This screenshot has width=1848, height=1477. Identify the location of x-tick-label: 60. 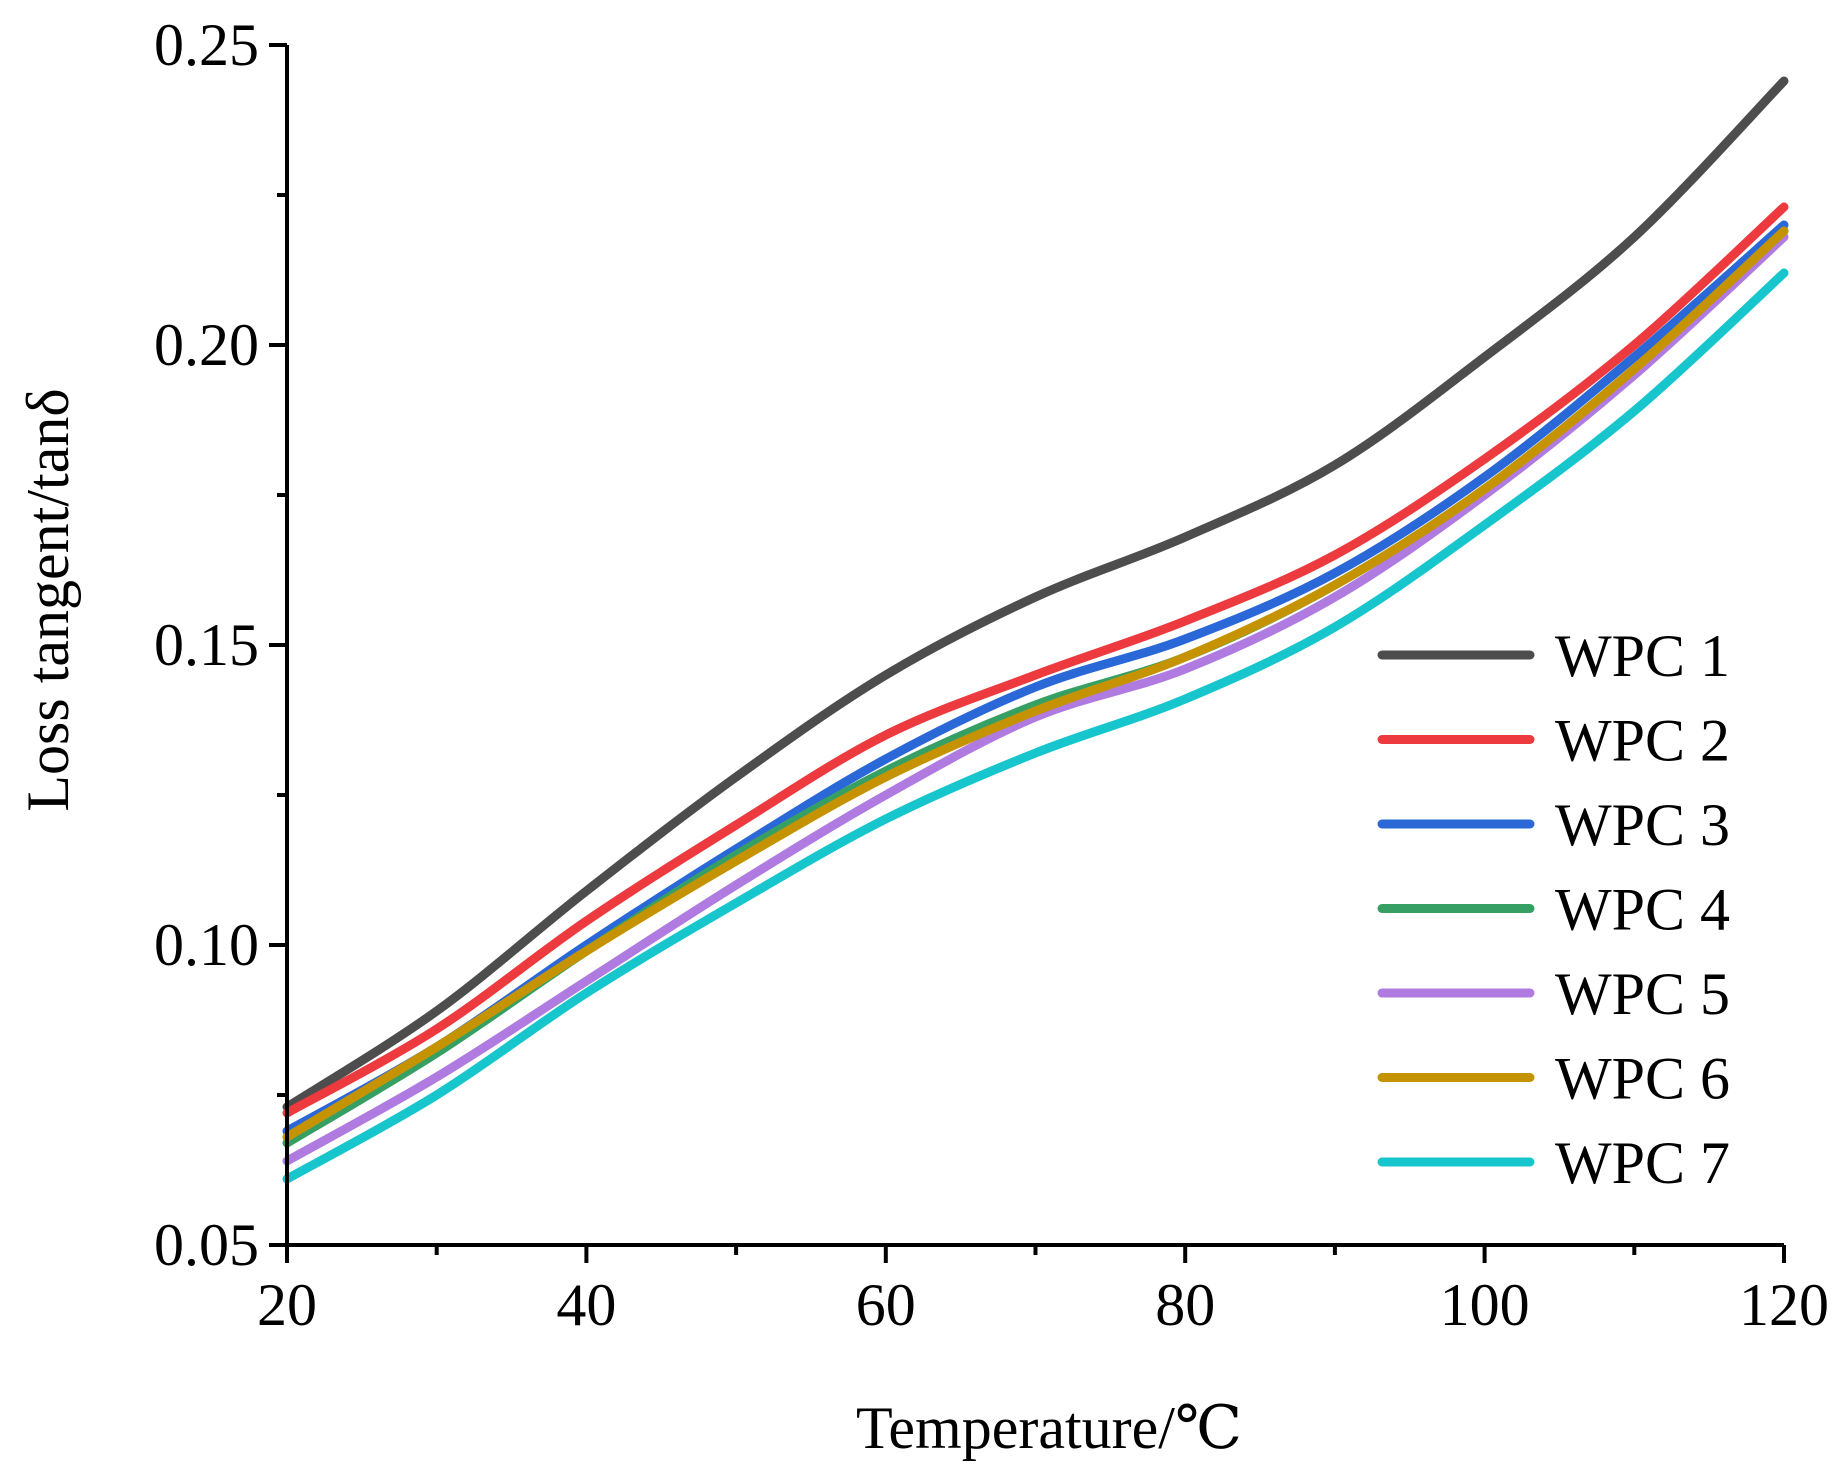
(886, 1305).